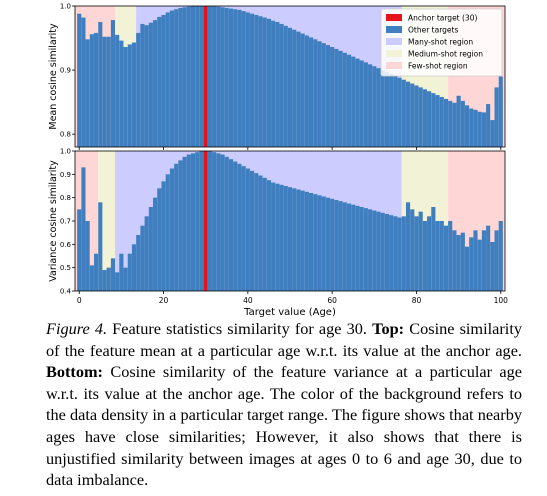  What do you see at coordinates (394, 53) in the screenshot?
I see `legend-swatch-medium` at bounding box center [394, 53].